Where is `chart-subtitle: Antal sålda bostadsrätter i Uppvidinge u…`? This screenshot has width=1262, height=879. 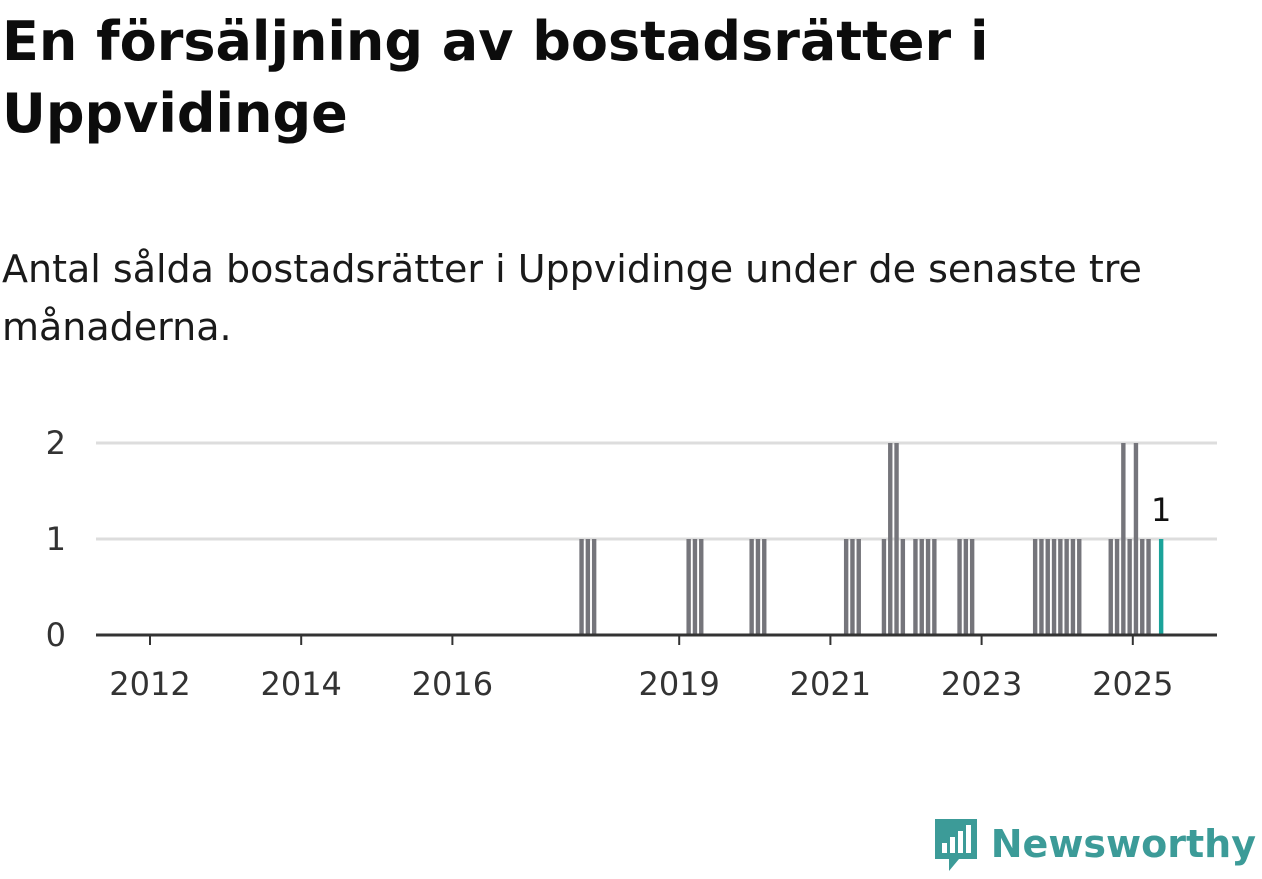 chart-subtitle: Antal sålda bostadsrätter i Uppvidinge u… is located at coordinates (572, 298).